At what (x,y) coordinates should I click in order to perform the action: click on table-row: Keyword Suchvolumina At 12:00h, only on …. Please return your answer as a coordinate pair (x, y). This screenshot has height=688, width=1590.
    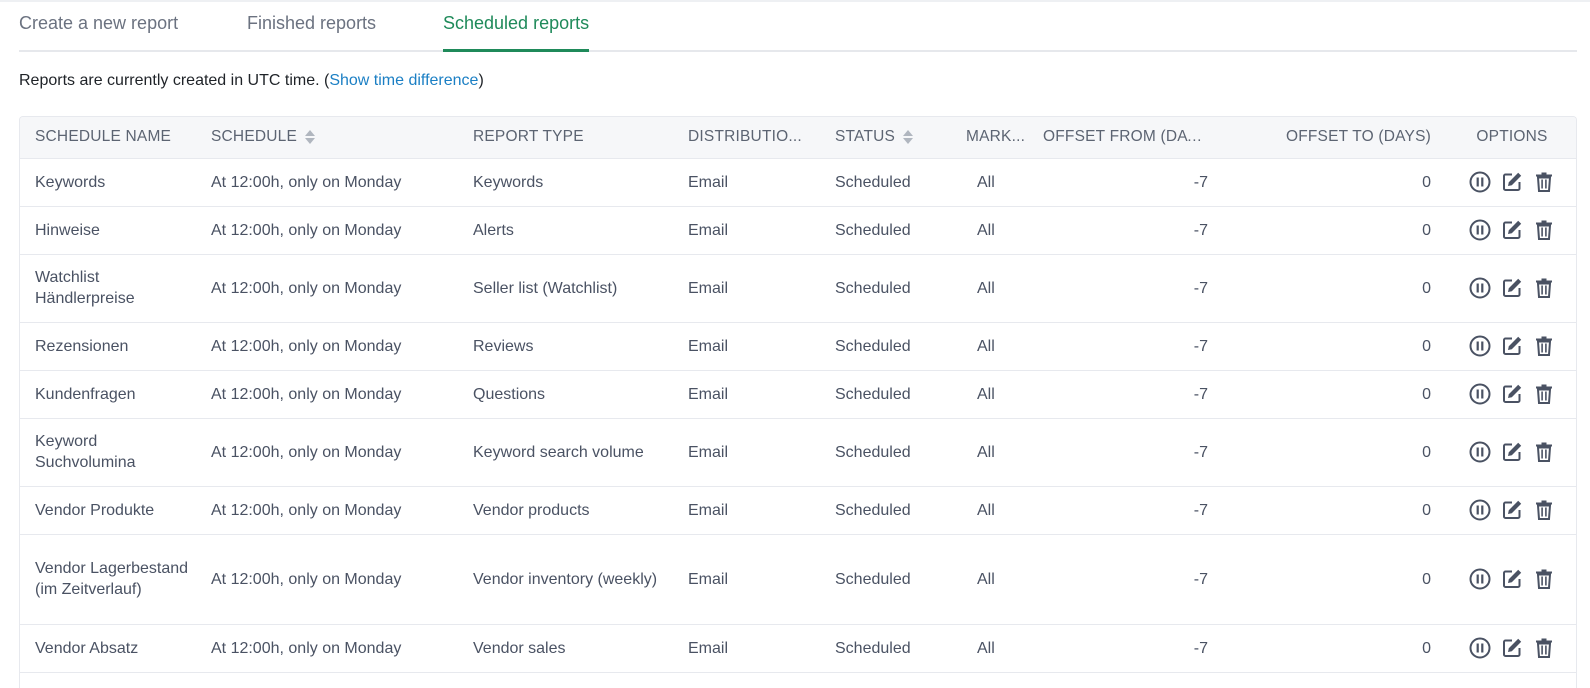
    Looking at the image, I should click on (798, 452).